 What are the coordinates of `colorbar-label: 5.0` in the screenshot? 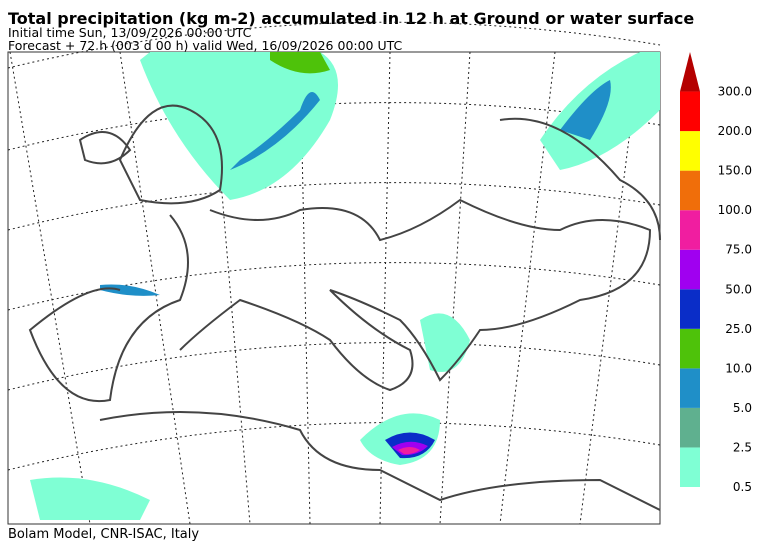 It's located at (742, 408).